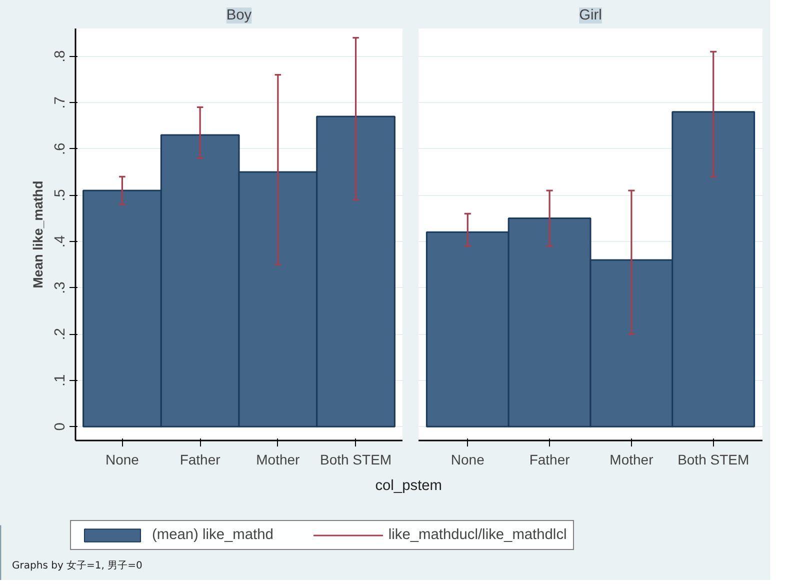 The height and width of the screenshot is (586, 796). I want to click on x-axis-title: col_pstem, so click(408, 486).